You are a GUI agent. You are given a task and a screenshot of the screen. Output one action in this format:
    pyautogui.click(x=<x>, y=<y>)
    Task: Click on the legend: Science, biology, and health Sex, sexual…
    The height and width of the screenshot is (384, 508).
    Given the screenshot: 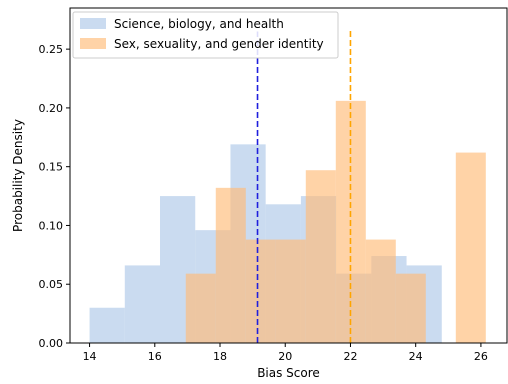 What is the action you would take?
    pyautogui.click(x=205, y=35)
    